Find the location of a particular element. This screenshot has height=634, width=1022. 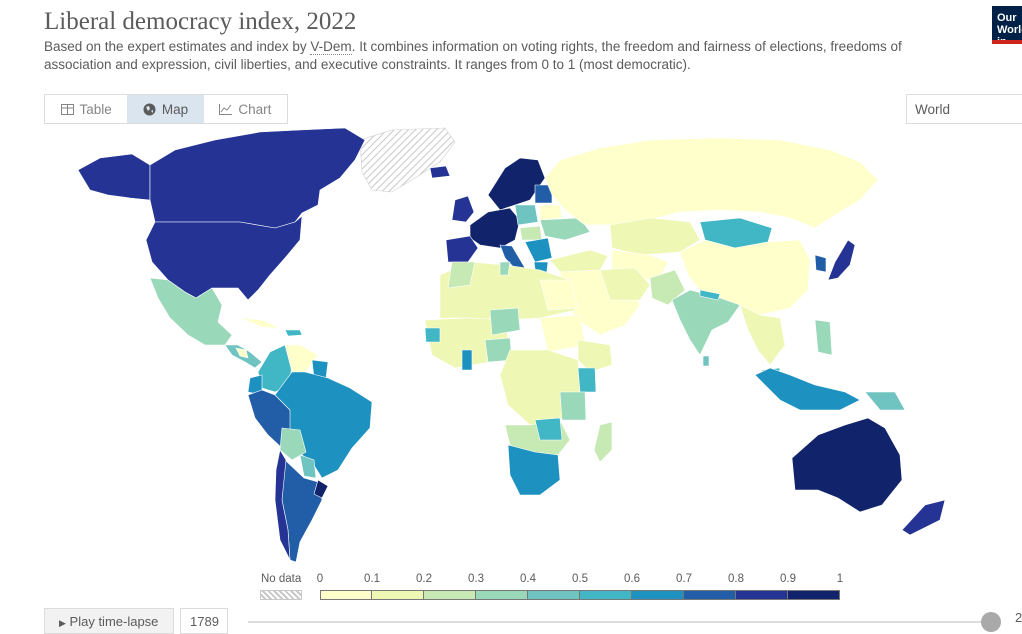

zambia is located at coordinates (548, 429).